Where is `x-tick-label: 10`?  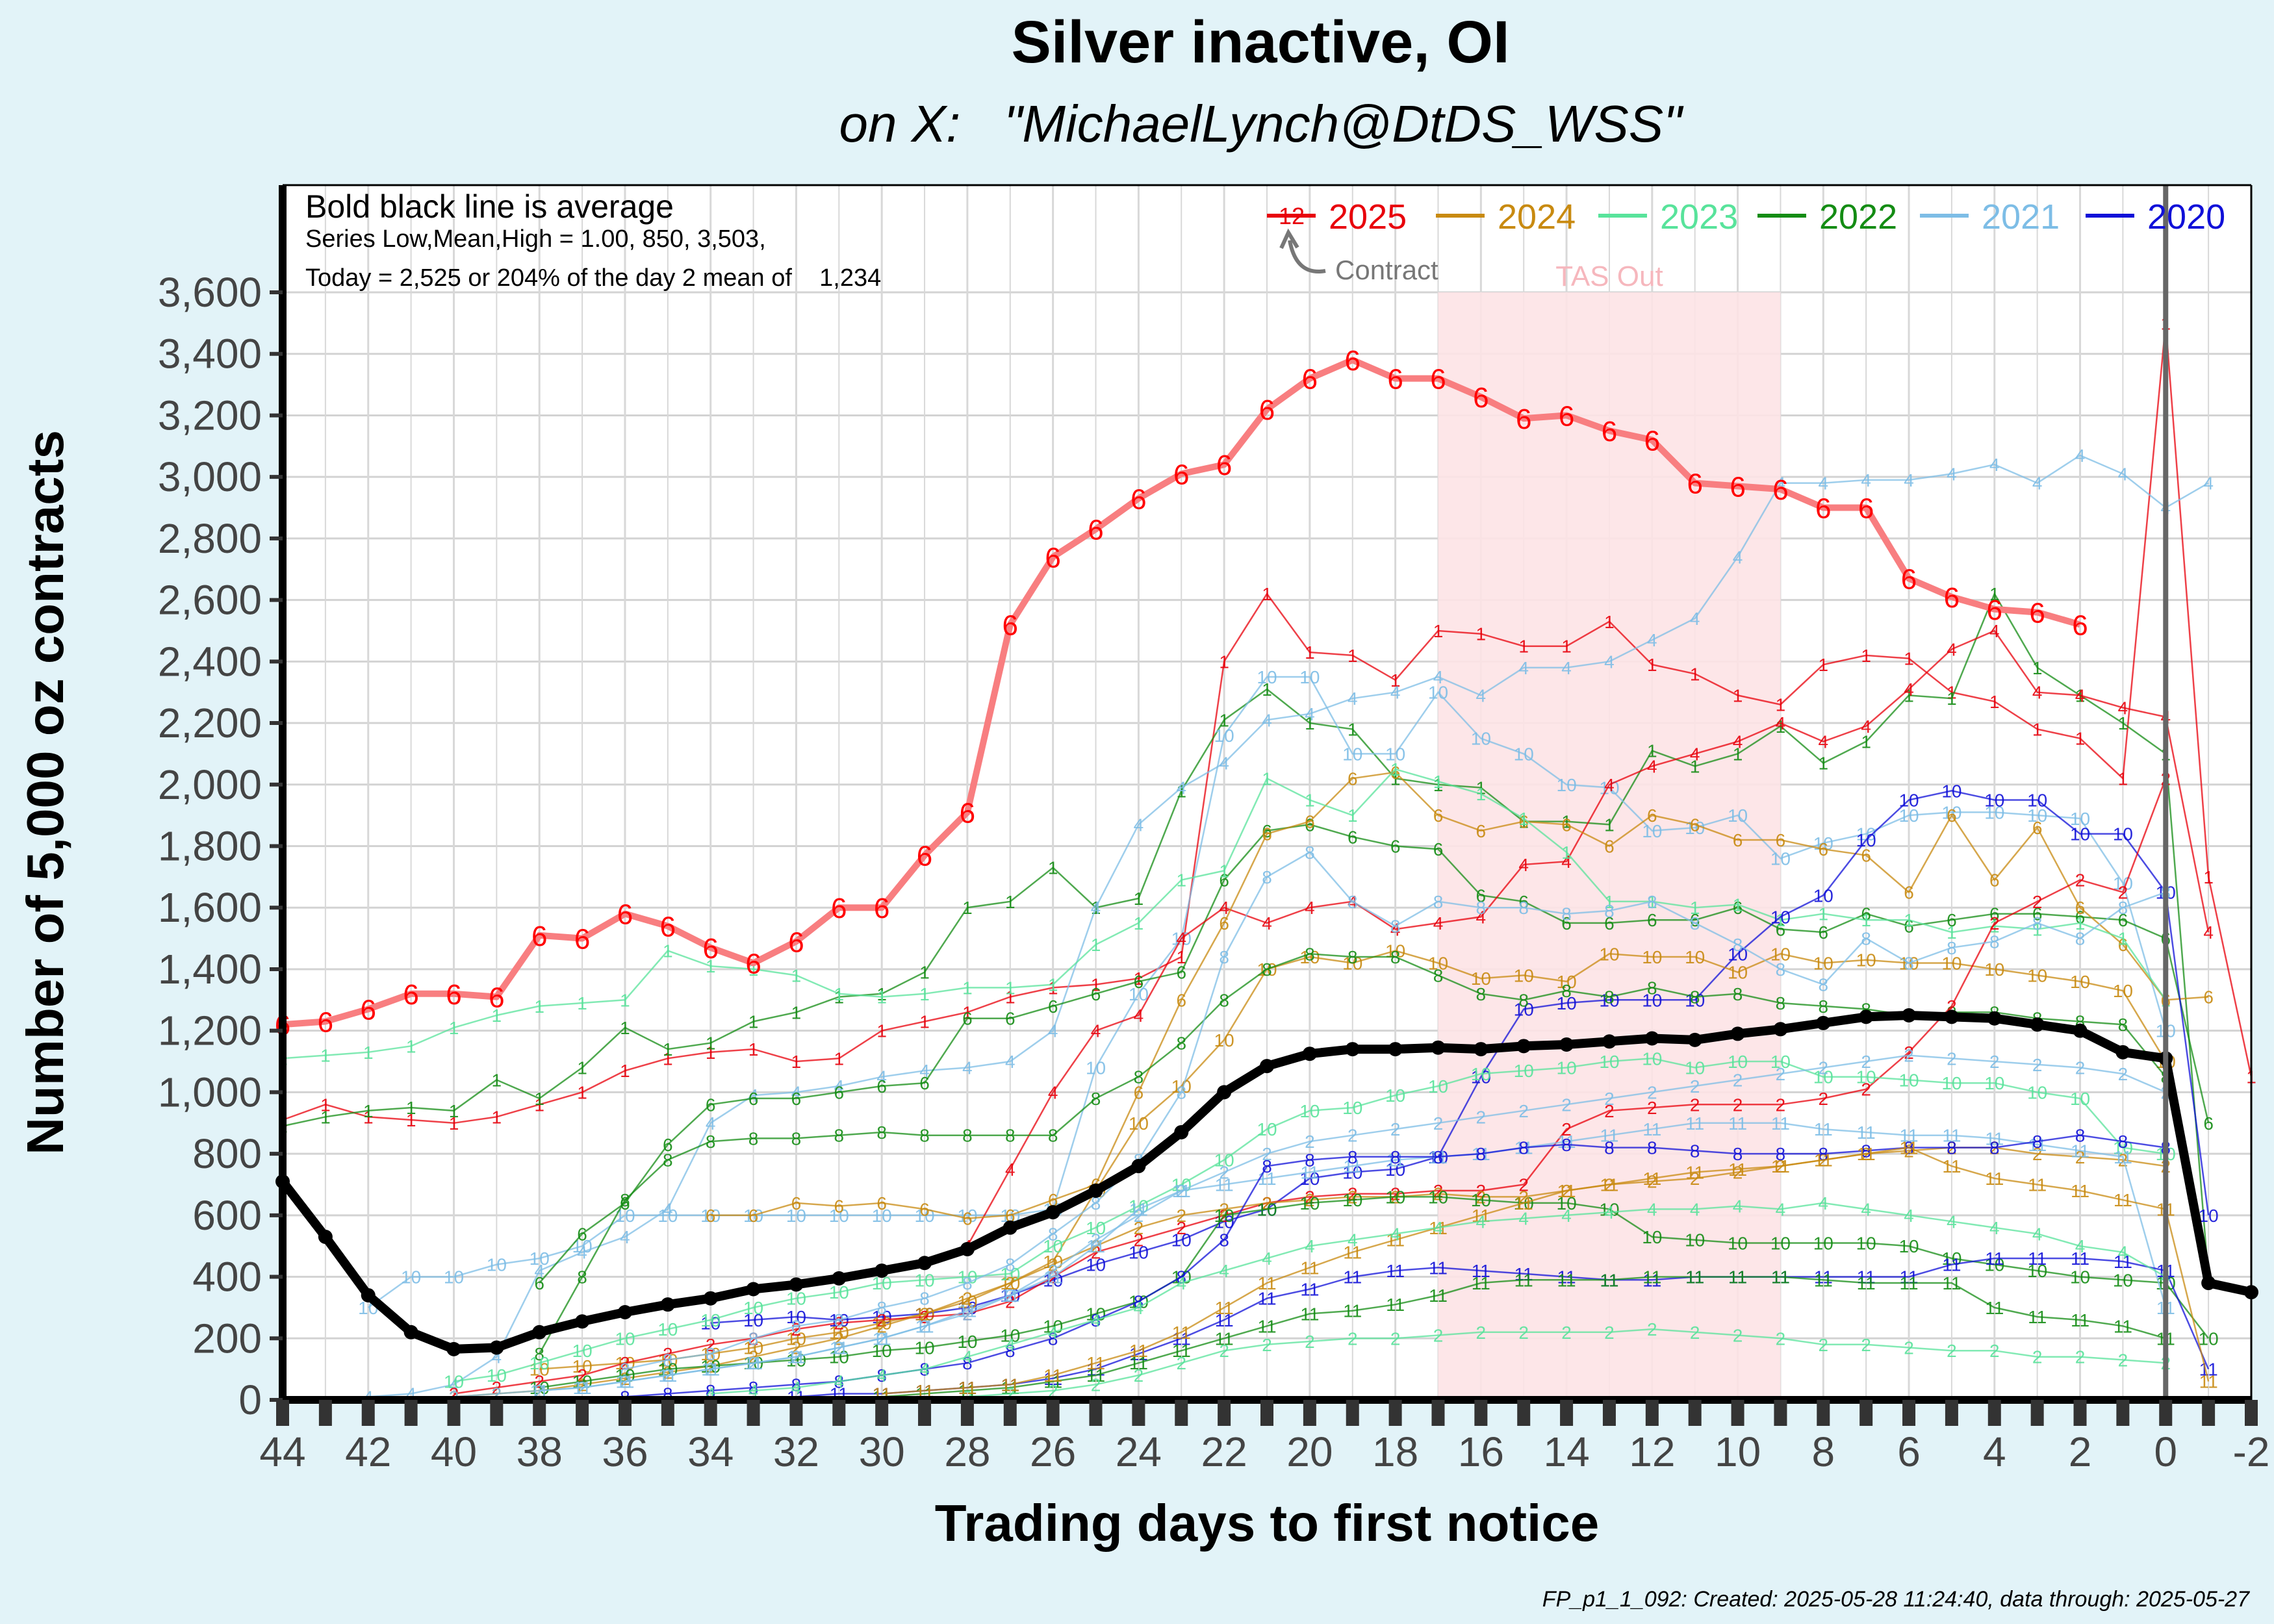
x-tick-label: 10 is located at coordinates (1738, 1451).